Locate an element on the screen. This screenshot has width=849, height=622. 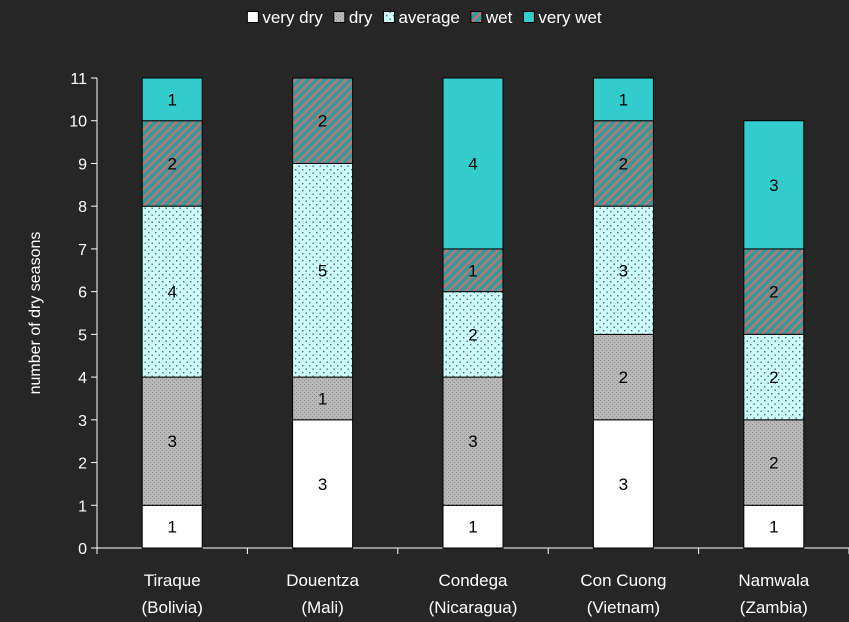
data-label-con-cuong-average: 3 is located at coordinates (623, 270).